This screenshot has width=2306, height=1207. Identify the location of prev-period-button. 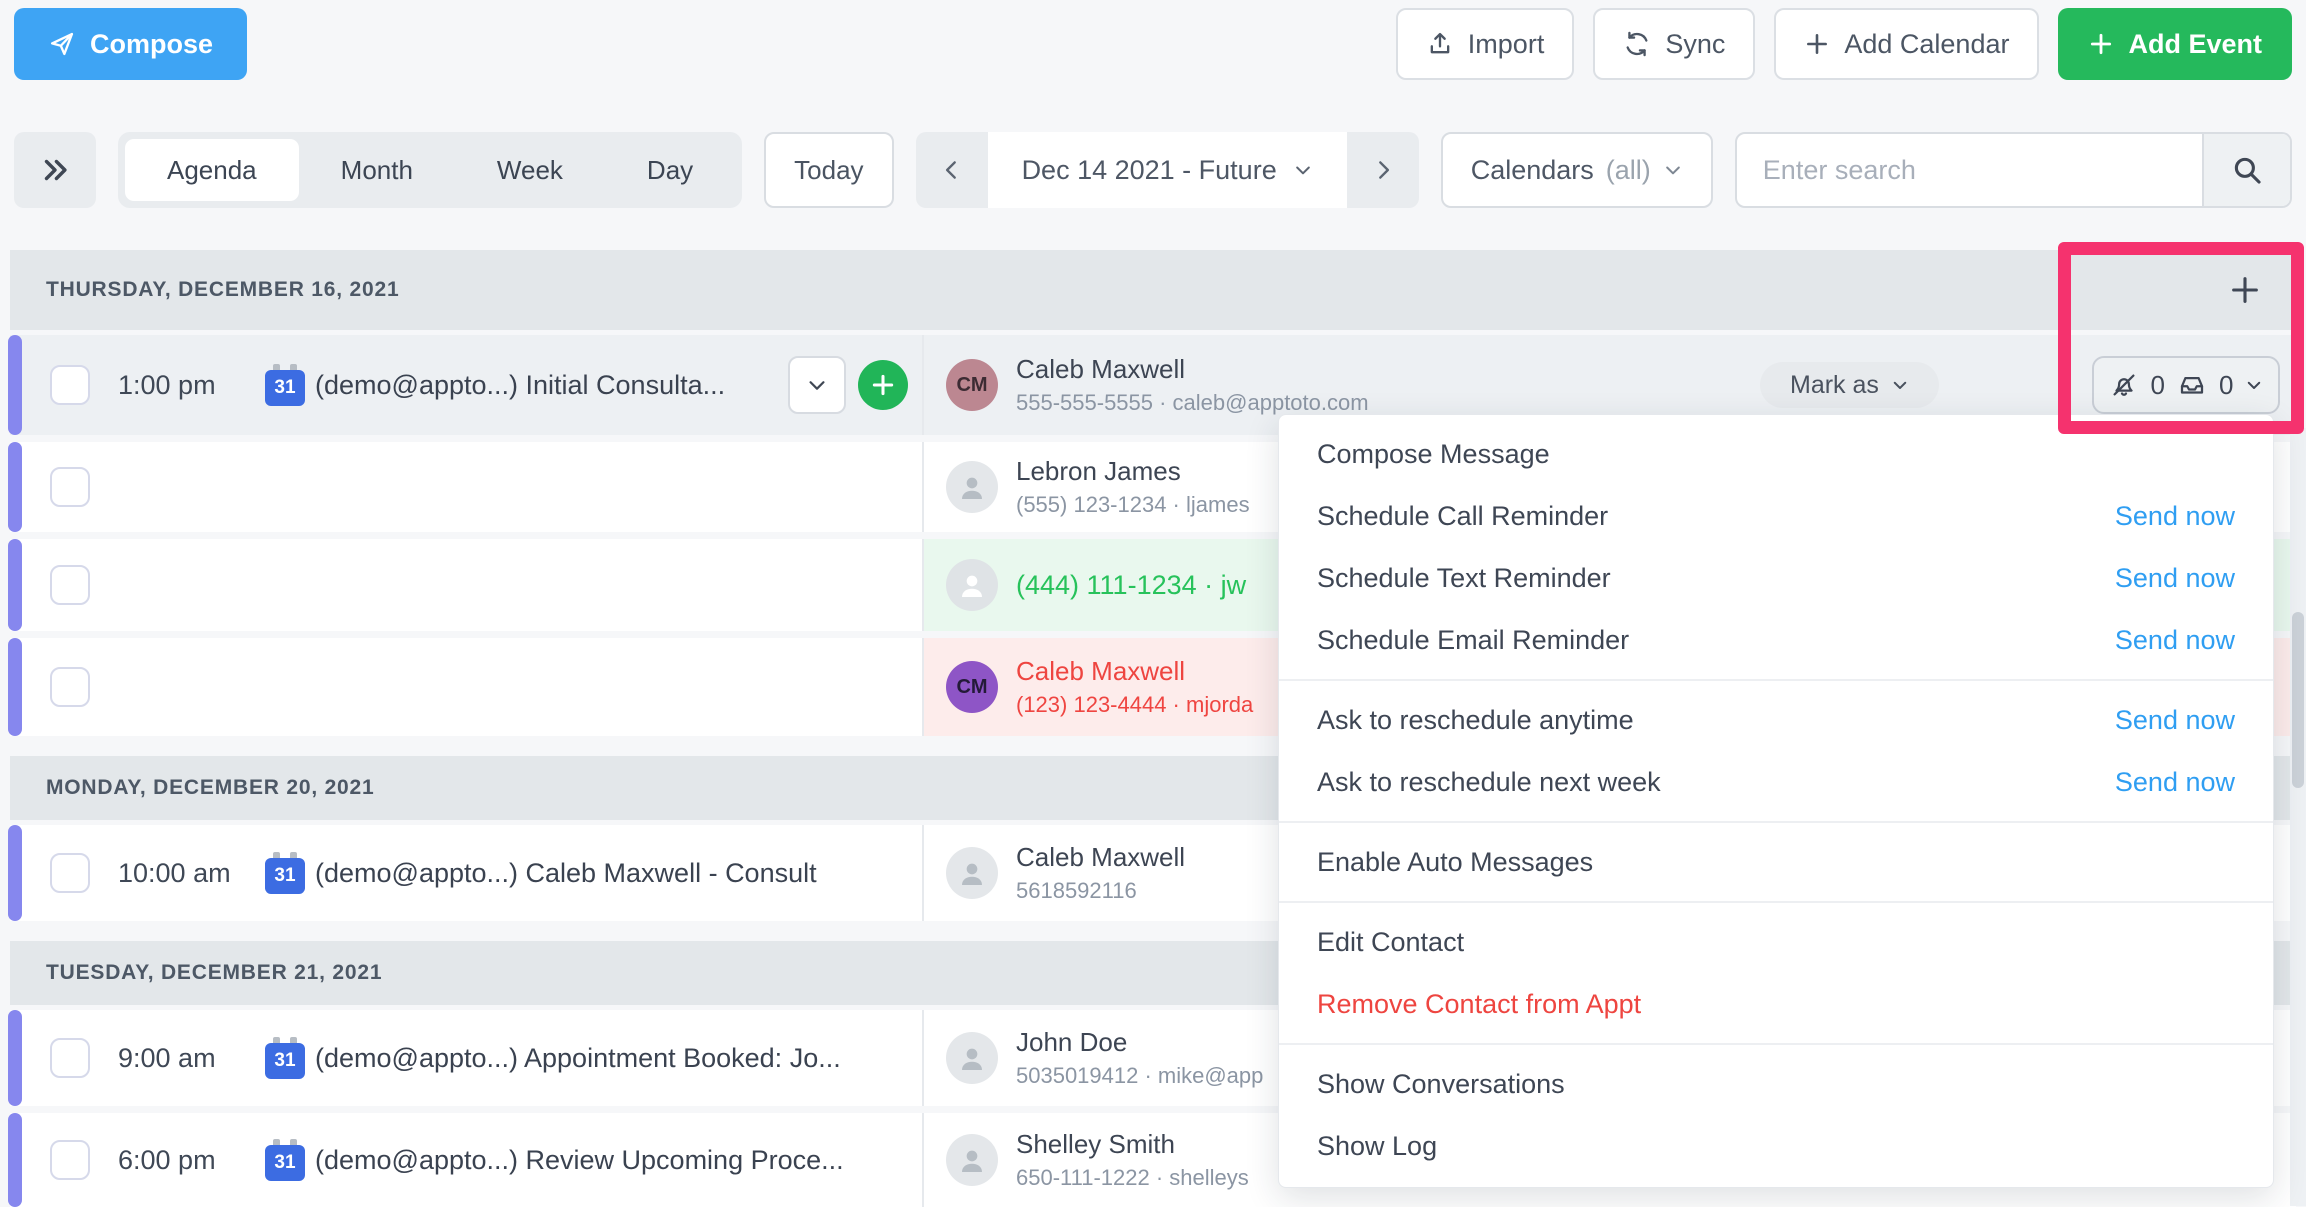
(952, 170).